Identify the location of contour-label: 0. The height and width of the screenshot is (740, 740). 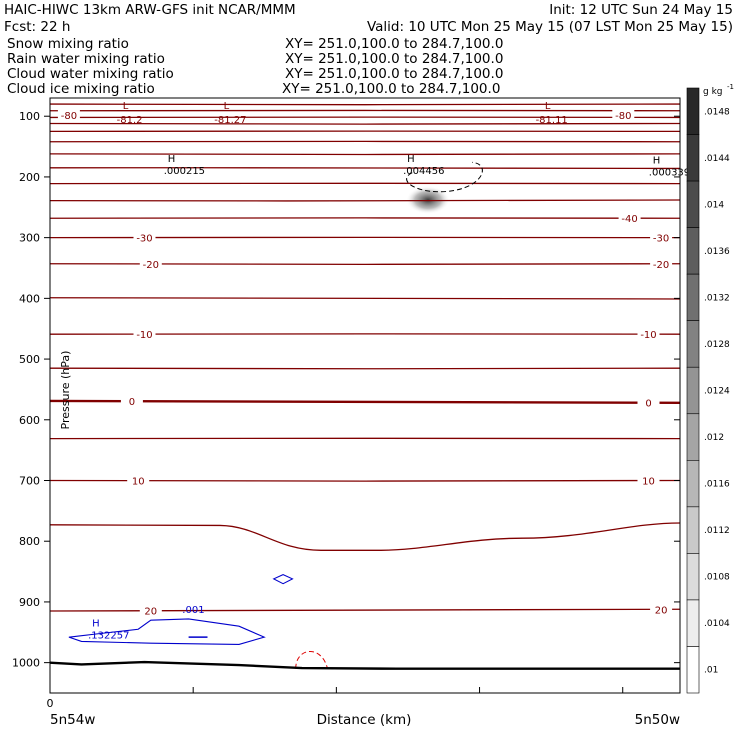
(132, 402).